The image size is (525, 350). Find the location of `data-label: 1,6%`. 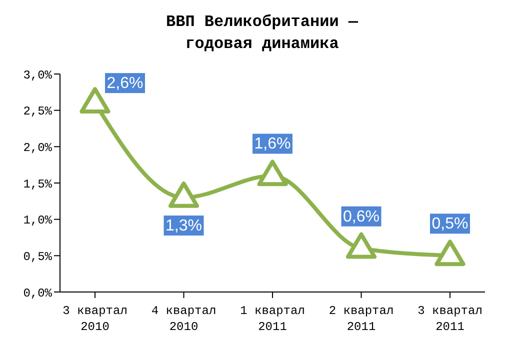

data-label: 1,6% is located at coordinates (272, 144).